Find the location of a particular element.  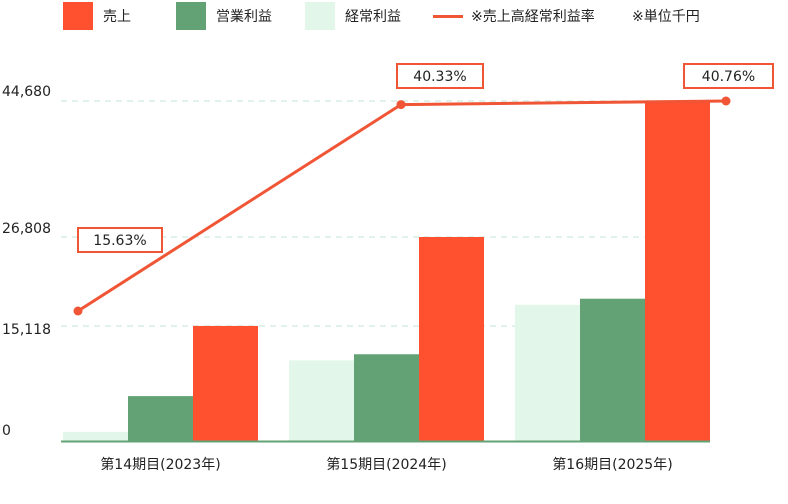

legend-label-margin: ※売上高経常利益率 is located at coordinates (533, 17).